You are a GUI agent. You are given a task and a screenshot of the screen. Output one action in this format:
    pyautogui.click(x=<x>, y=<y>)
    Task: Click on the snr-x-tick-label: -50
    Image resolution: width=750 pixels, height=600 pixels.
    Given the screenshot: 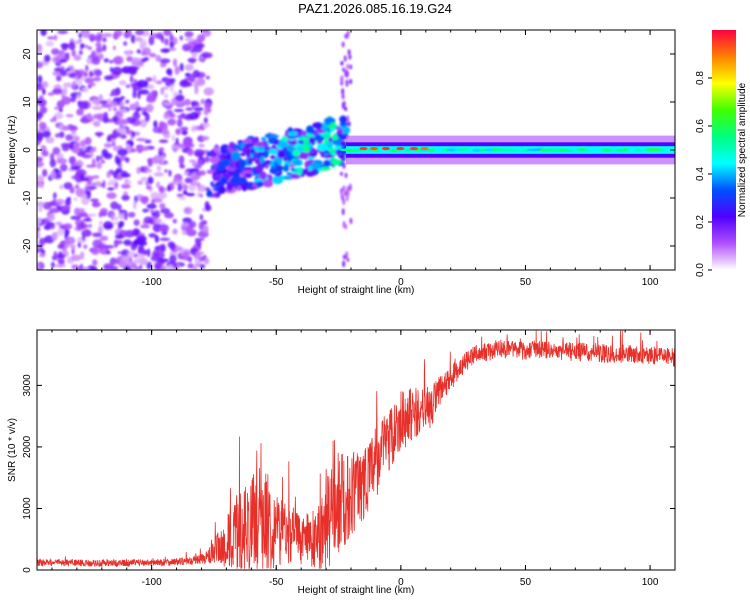 What is the action you would take?
    pyautogui.click(x=276, y=582)
    